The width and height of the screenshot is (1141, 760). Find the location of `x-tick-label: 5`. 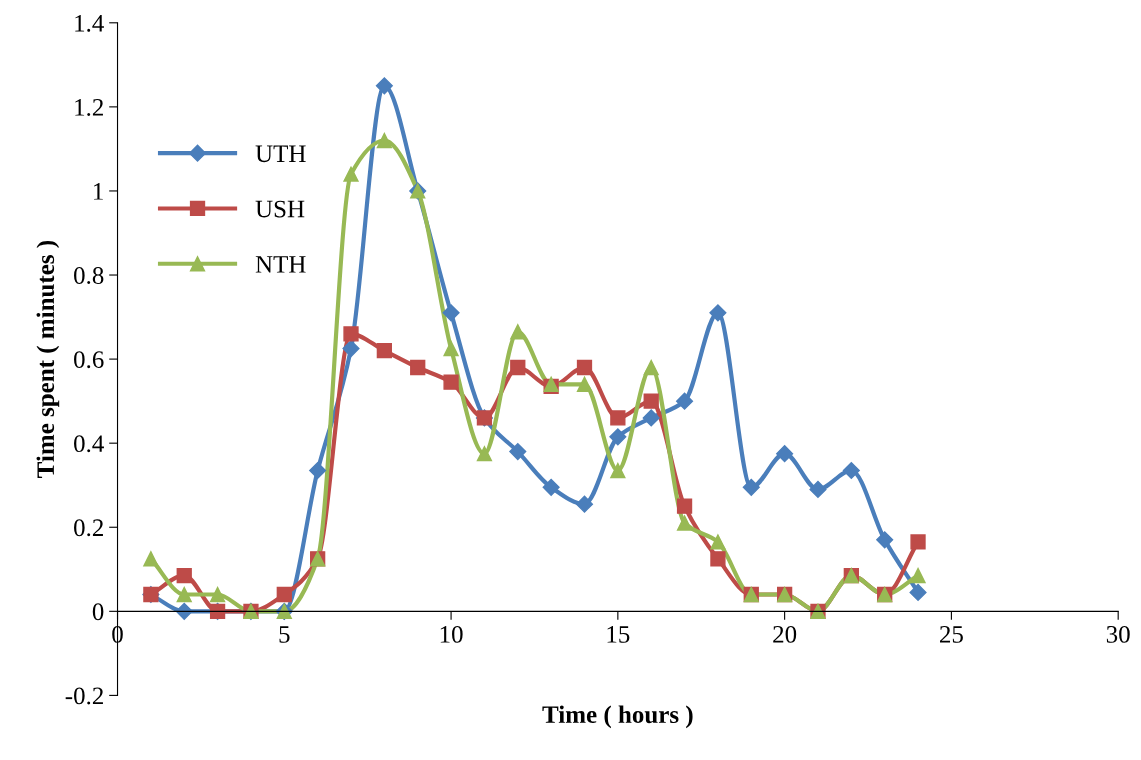

x-tick-label: 5 is located at coordinates (284, 634).